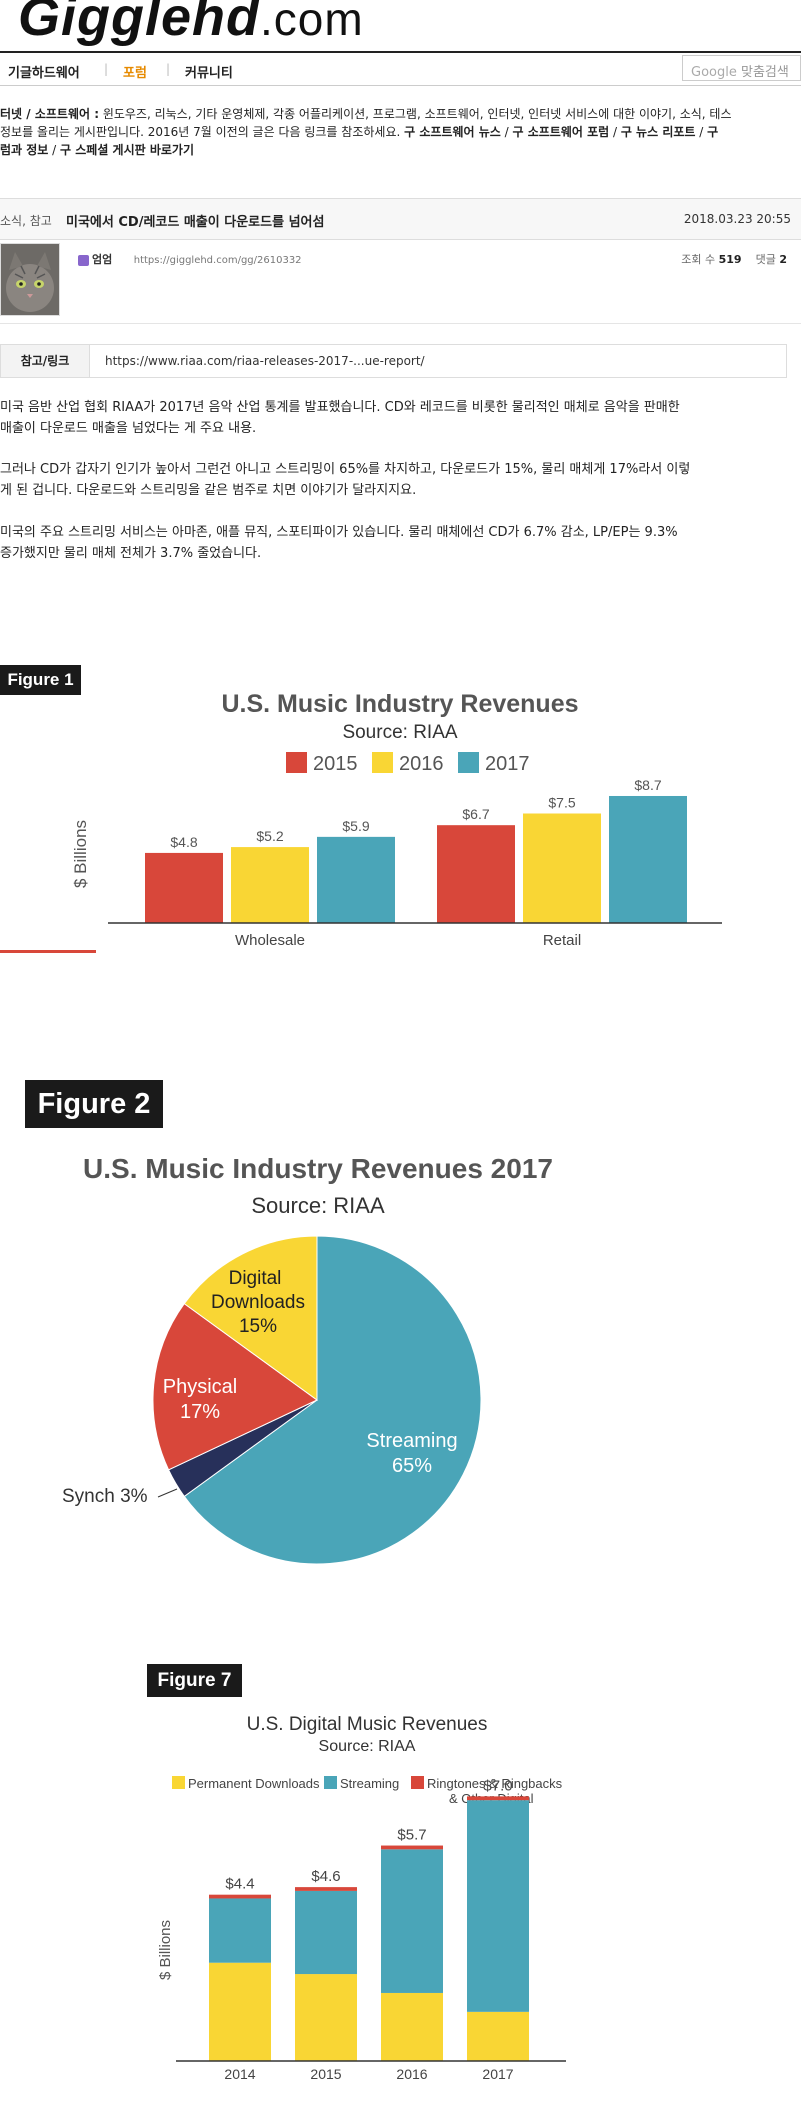  Describe the element at coordinates (30, 279) in the screenshot. I see `avatar` at that location.